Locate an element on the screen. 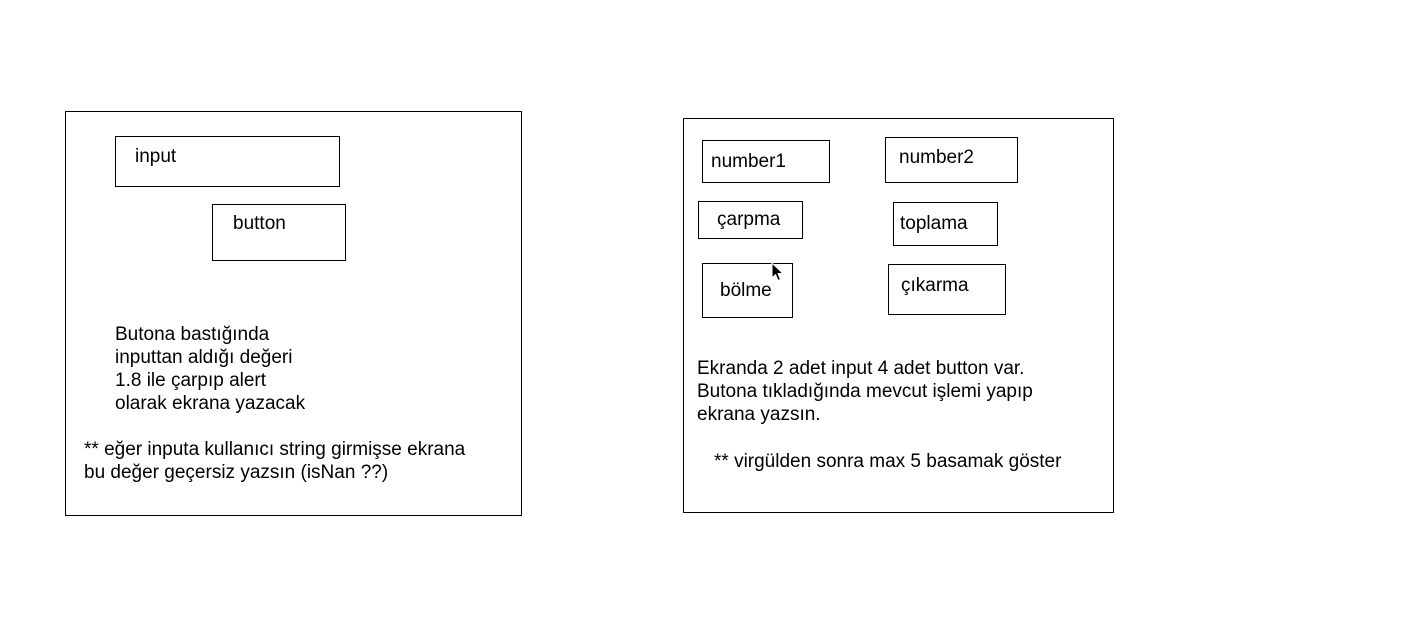 This screenshot has width=1418, height=622. number1-input-mock: number1 is located at coordinates (766, 161).